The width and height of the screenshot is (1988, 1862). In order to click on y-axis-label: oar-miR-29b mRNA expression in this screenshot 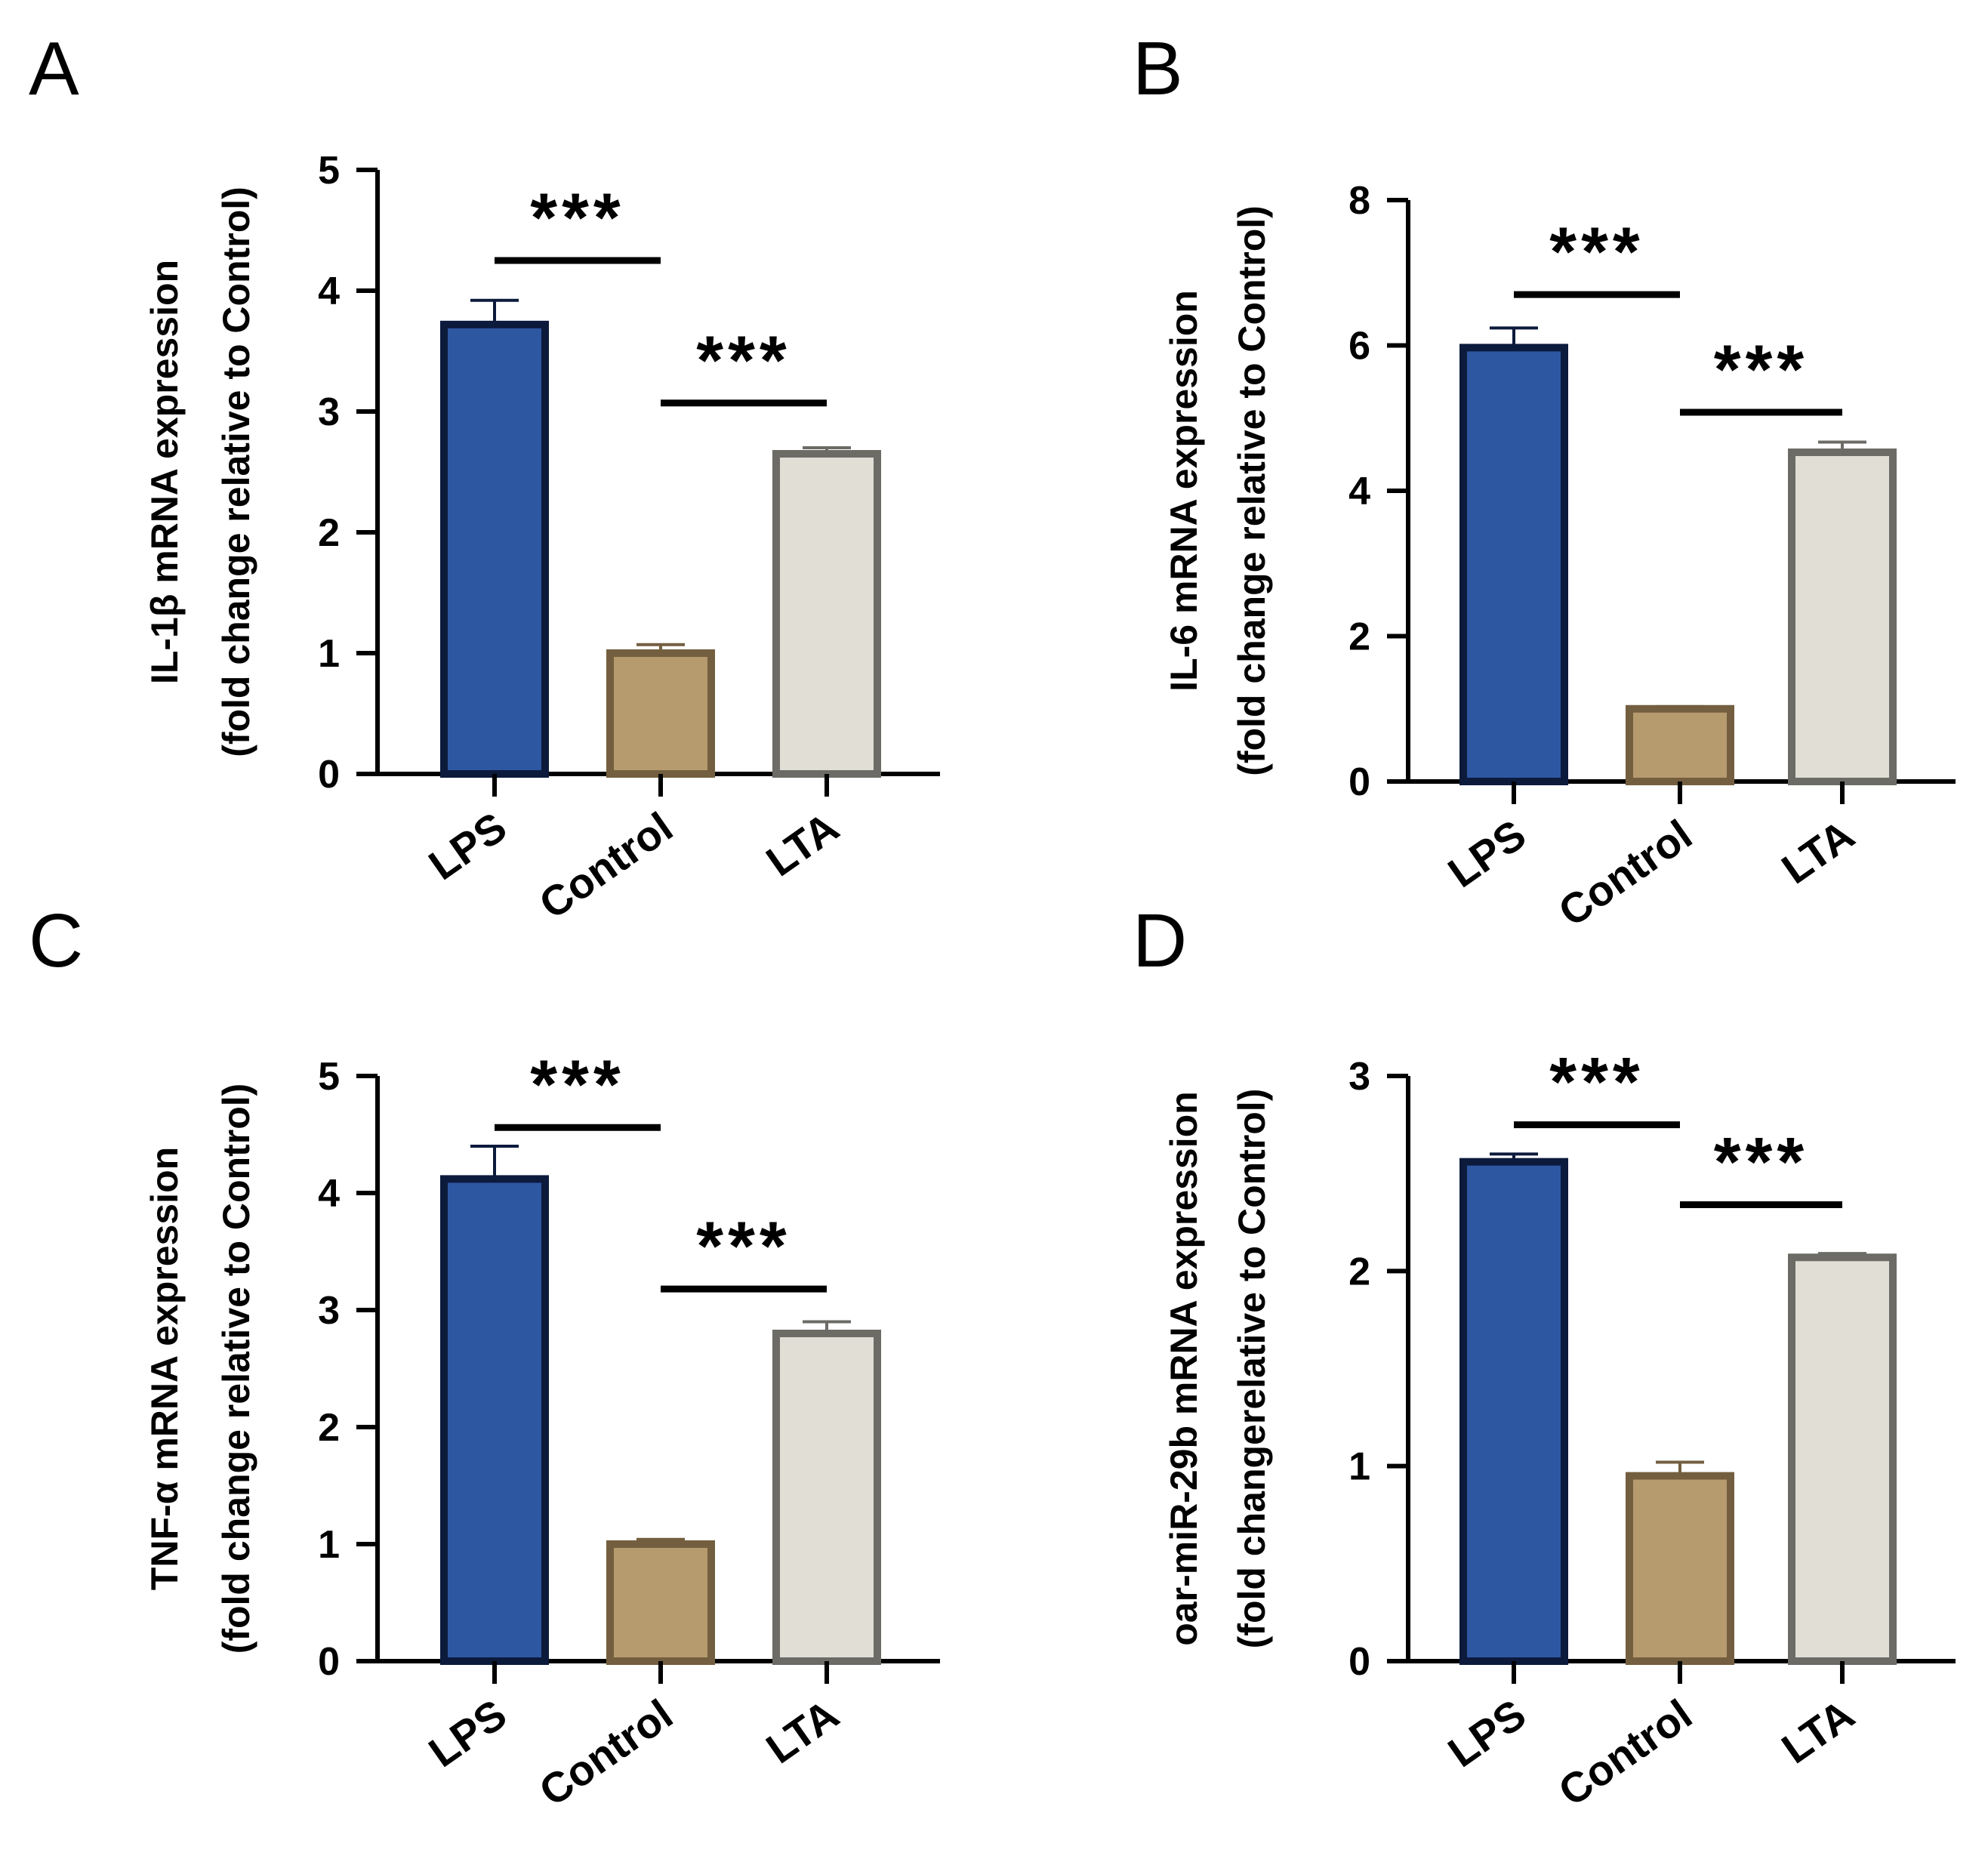, I will do `click(1184, 1368)`.